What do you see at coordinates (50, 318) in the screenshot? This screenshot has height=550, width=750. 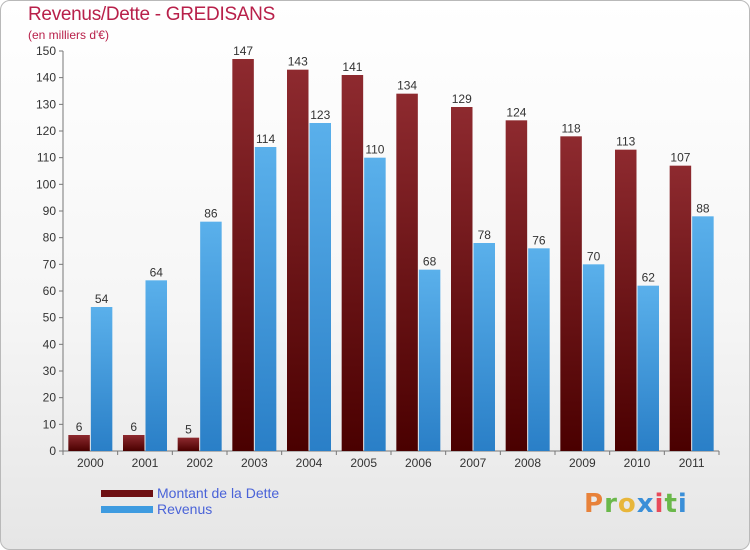 I see `y-tick-label: 50` at bounding box center [50, 318].